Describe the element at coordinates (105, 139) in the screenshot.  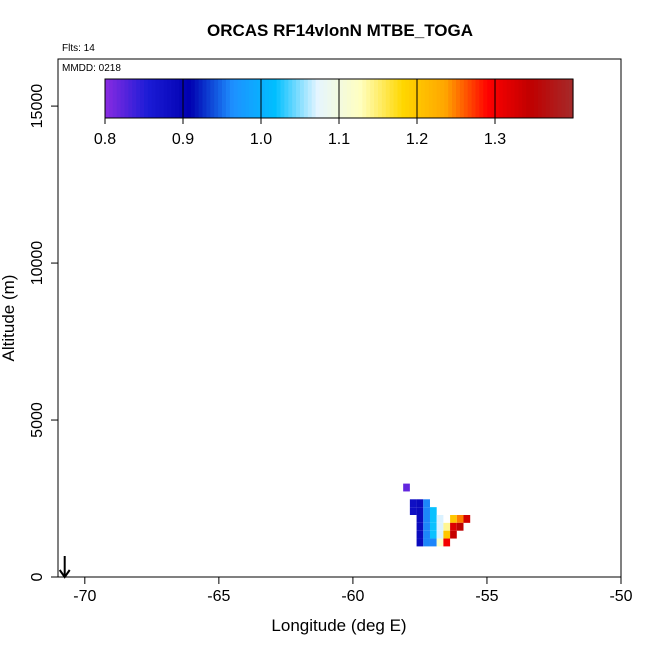
I see `colorbar-tick-label: 0.8` at that location.